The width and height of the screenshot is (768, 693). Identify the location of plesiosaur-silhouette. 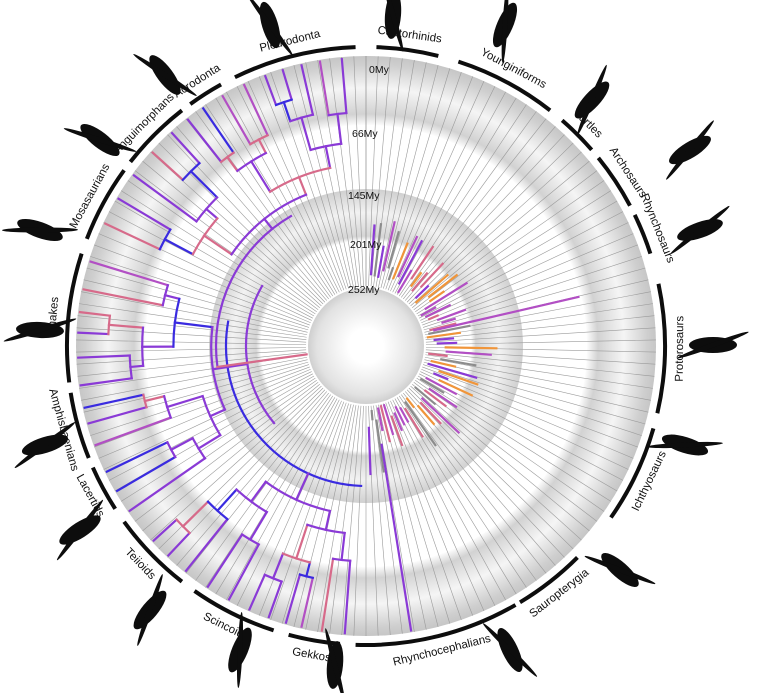
(620, 570).